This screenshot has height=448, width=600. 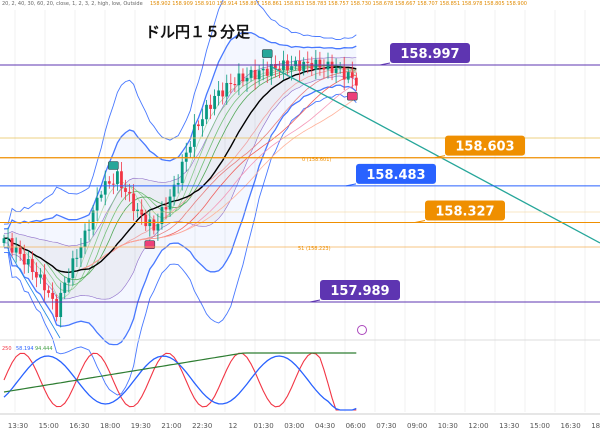 What do you see at coordinates (294, 426) in the screenshot?
I see `x-tick-label: 03:00` at bounding box center [294, 426].